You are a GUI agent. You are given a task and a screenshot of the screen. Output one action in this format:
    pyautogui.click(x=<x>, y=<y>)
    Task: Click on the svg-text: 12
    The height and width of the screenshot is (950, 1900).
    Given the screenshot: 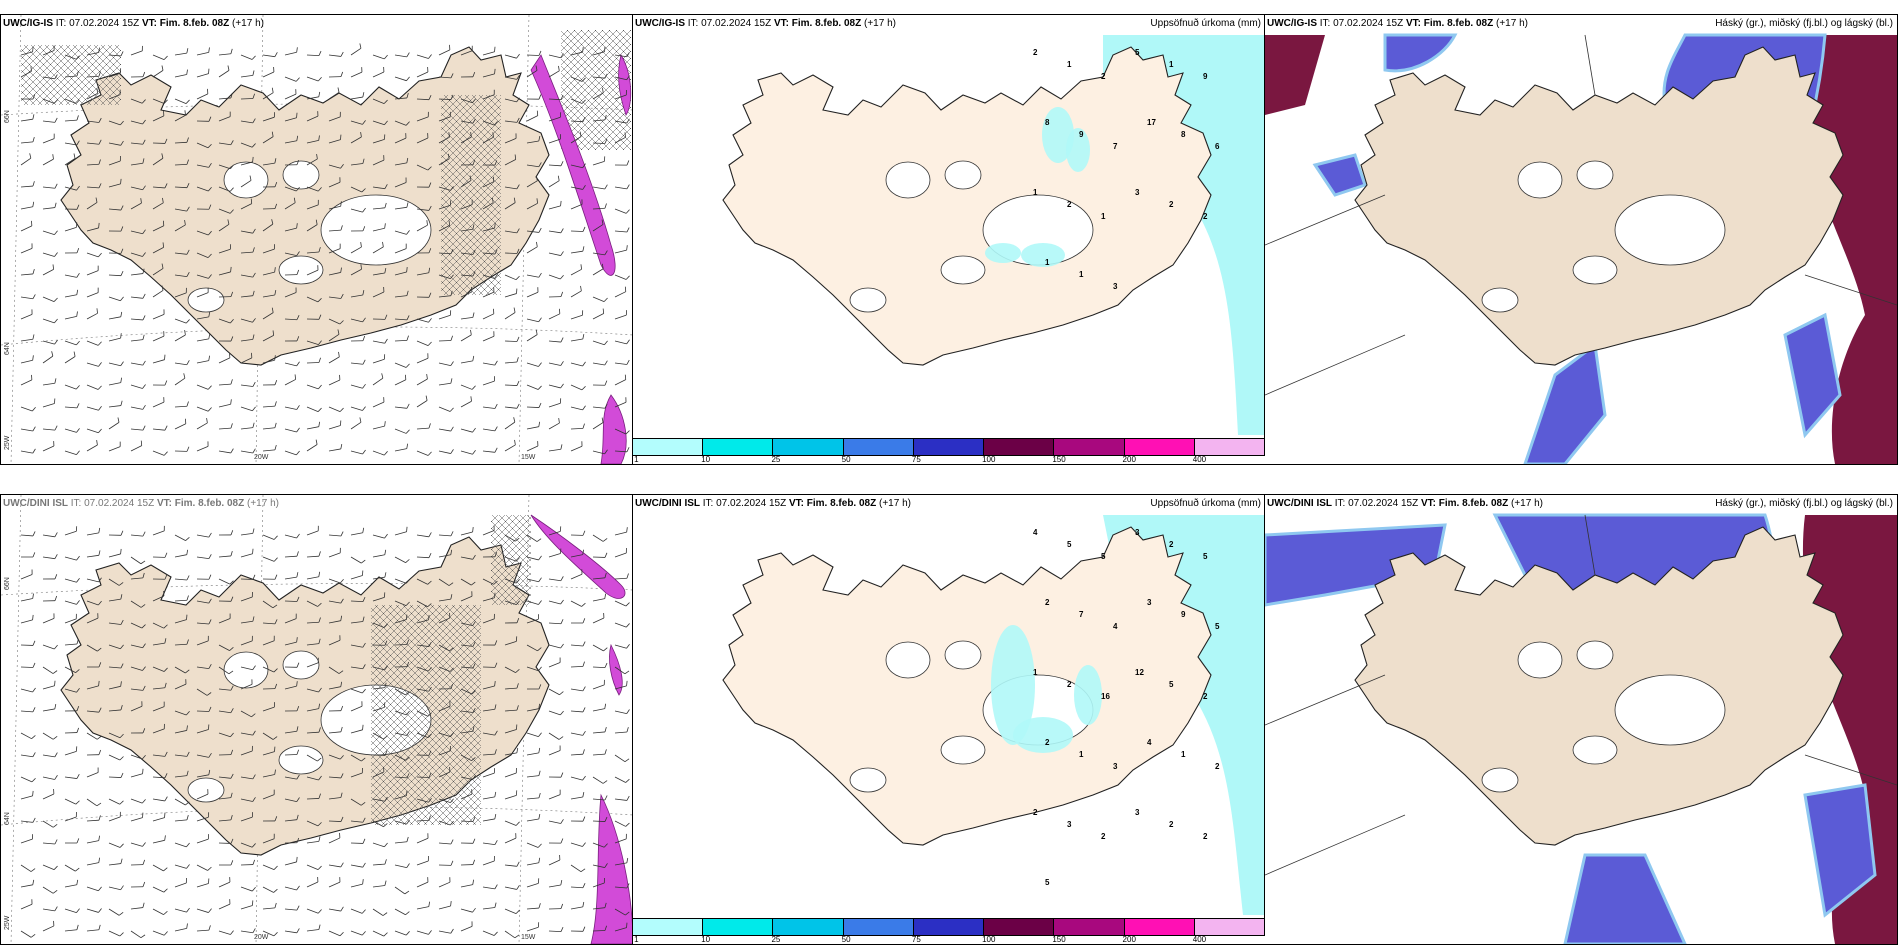 What is the action you would take?
    pyautogui.click(x=1139, y=672)
    